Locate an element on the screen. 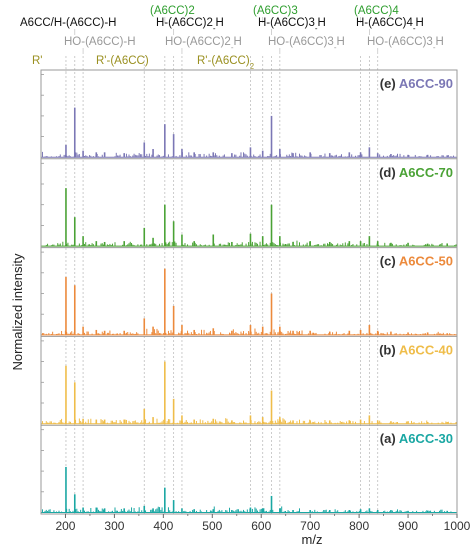 This screenshot has width=472, height=550. annotation-text: (A6CC)4 is located at coordinates (376, 11).